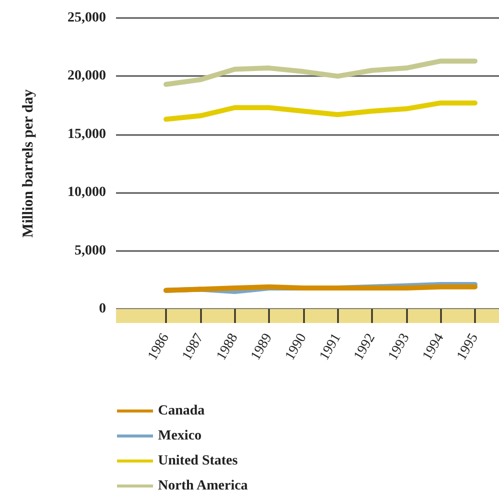 The width and height of the screenshot is (499, 500). Describe the element at coordinates (87, 76) in the screenshot. I see `y-tick-label: 20,000` at that location.